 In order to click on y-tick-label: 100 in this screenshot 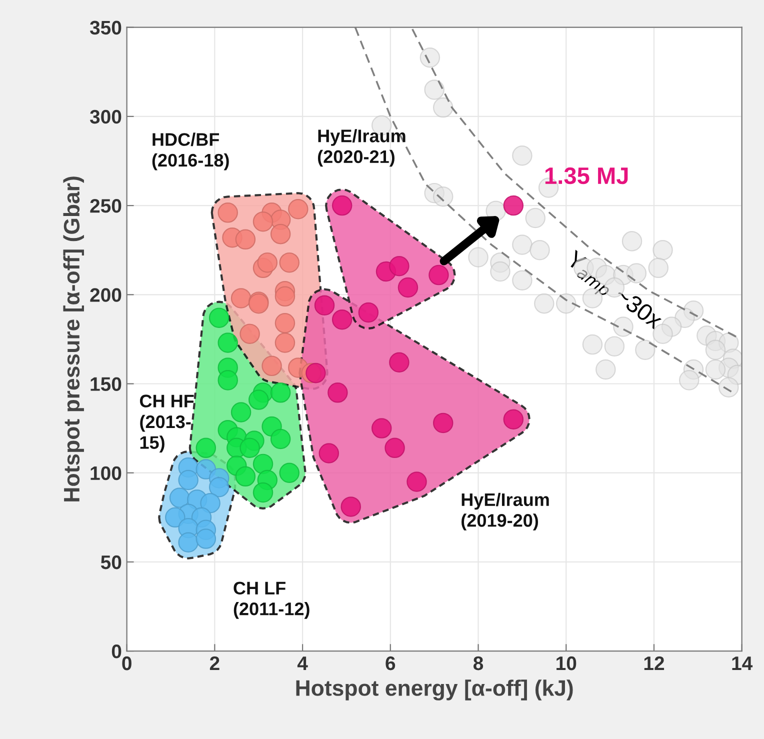, I will do `click(106, 473)`.